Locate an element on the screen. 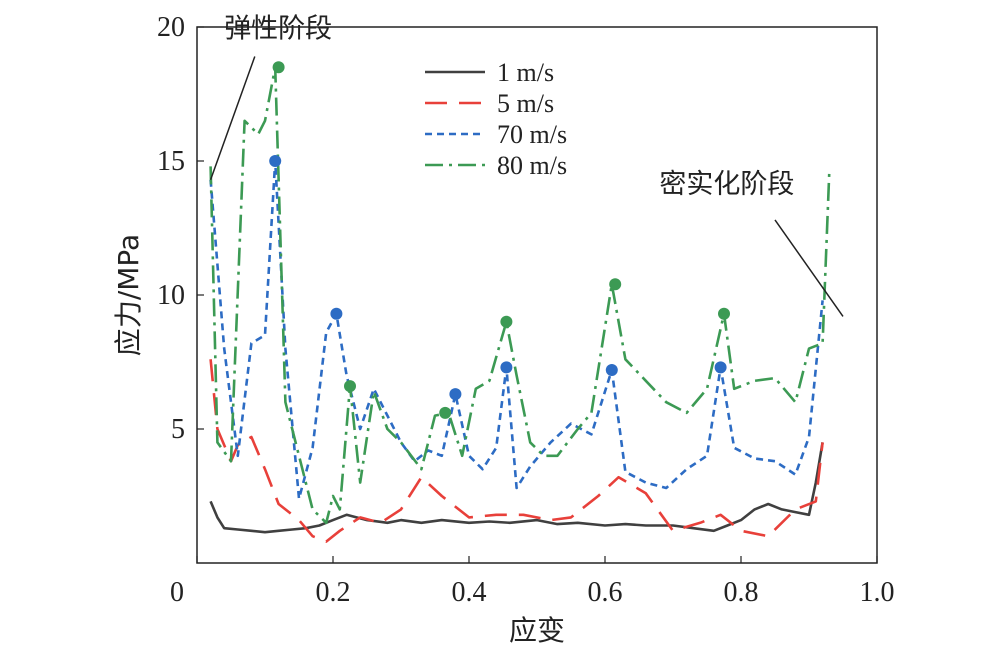 The width and height of the screenshot is (1000, 651). legend: 1 m/s5 m/s70 m/s80 m/s is located at coordinates (496, 119).